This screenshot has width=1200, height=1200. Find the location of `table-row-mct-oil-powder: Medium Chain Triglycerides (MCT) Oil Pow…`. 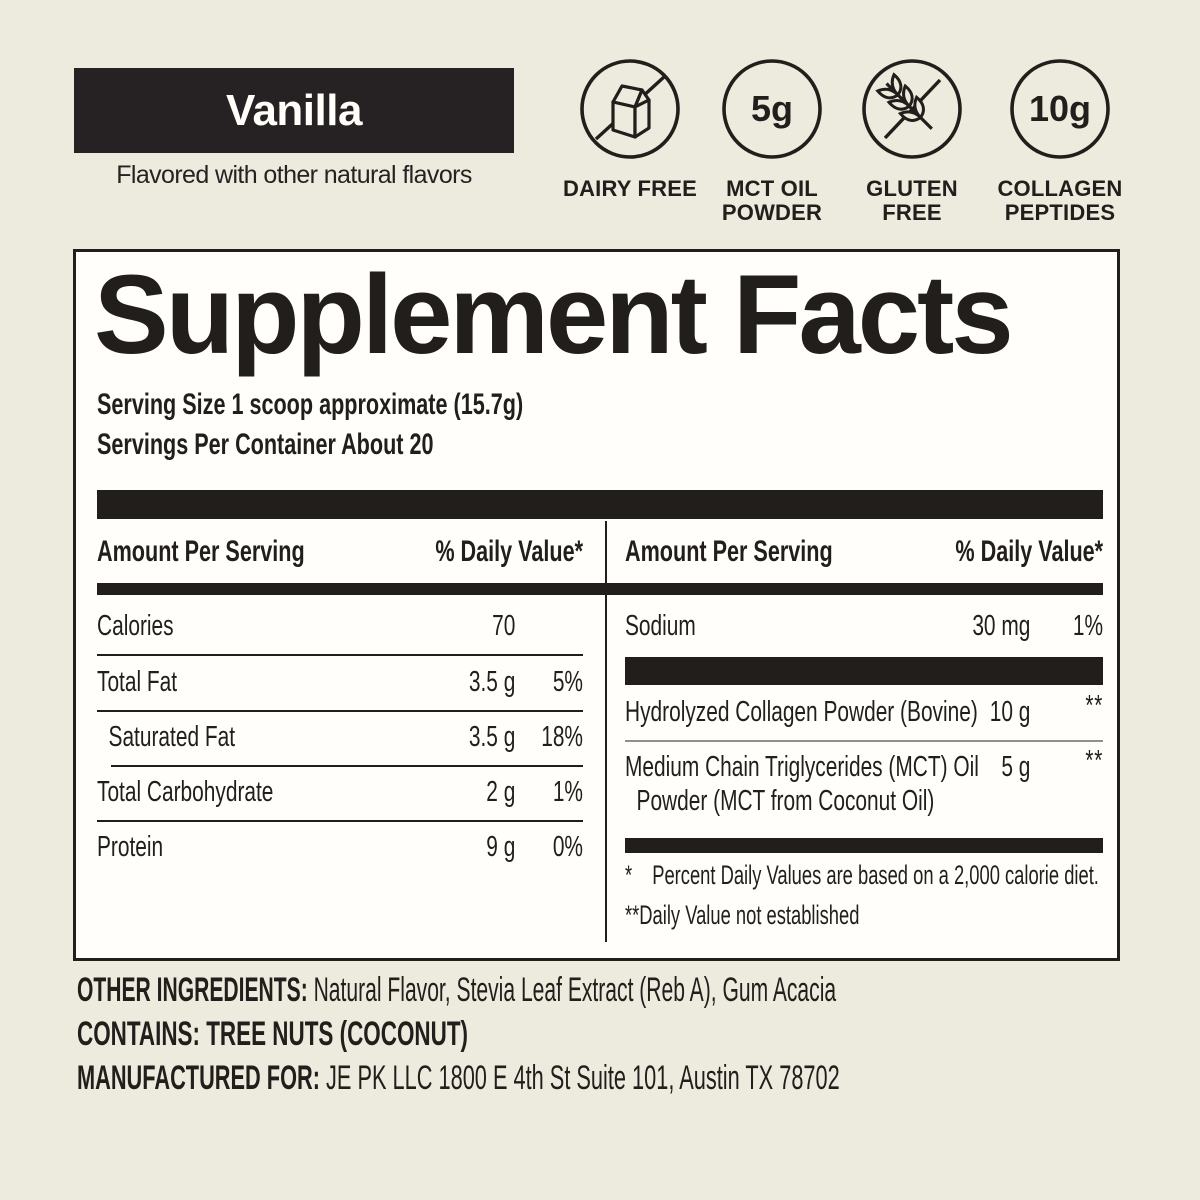

table-row-mct-oil-powder: Medium Chain Triglycerides (MCT) Oil Pow… is located at coordinates (864, 781).